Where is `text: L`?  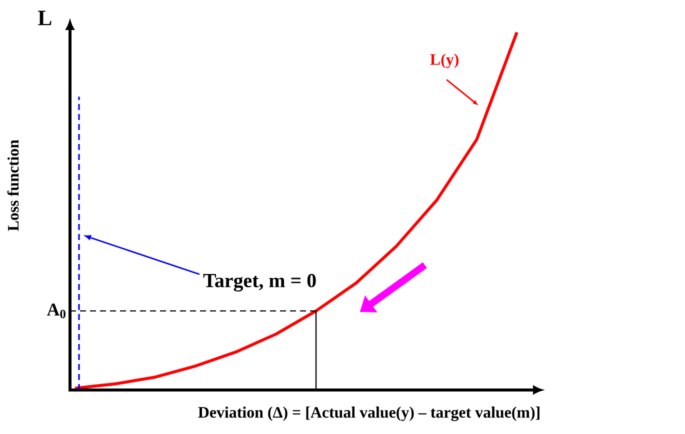 text: L is located at coordinates (45, 18).